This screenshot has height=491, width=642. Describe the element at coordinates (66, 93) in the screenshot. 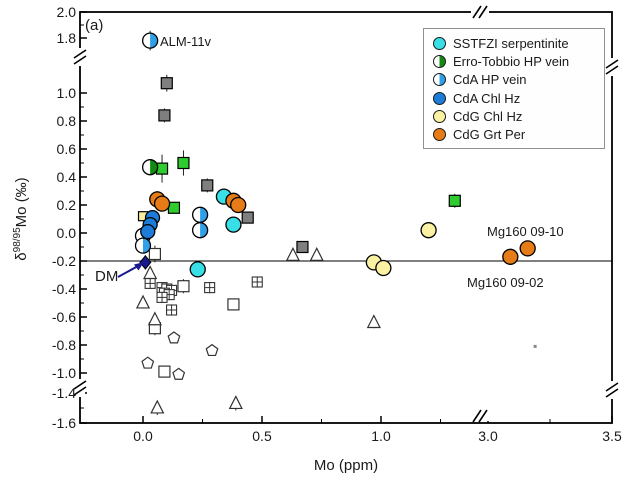

I see `y-tick-label: 1.0` at that location.